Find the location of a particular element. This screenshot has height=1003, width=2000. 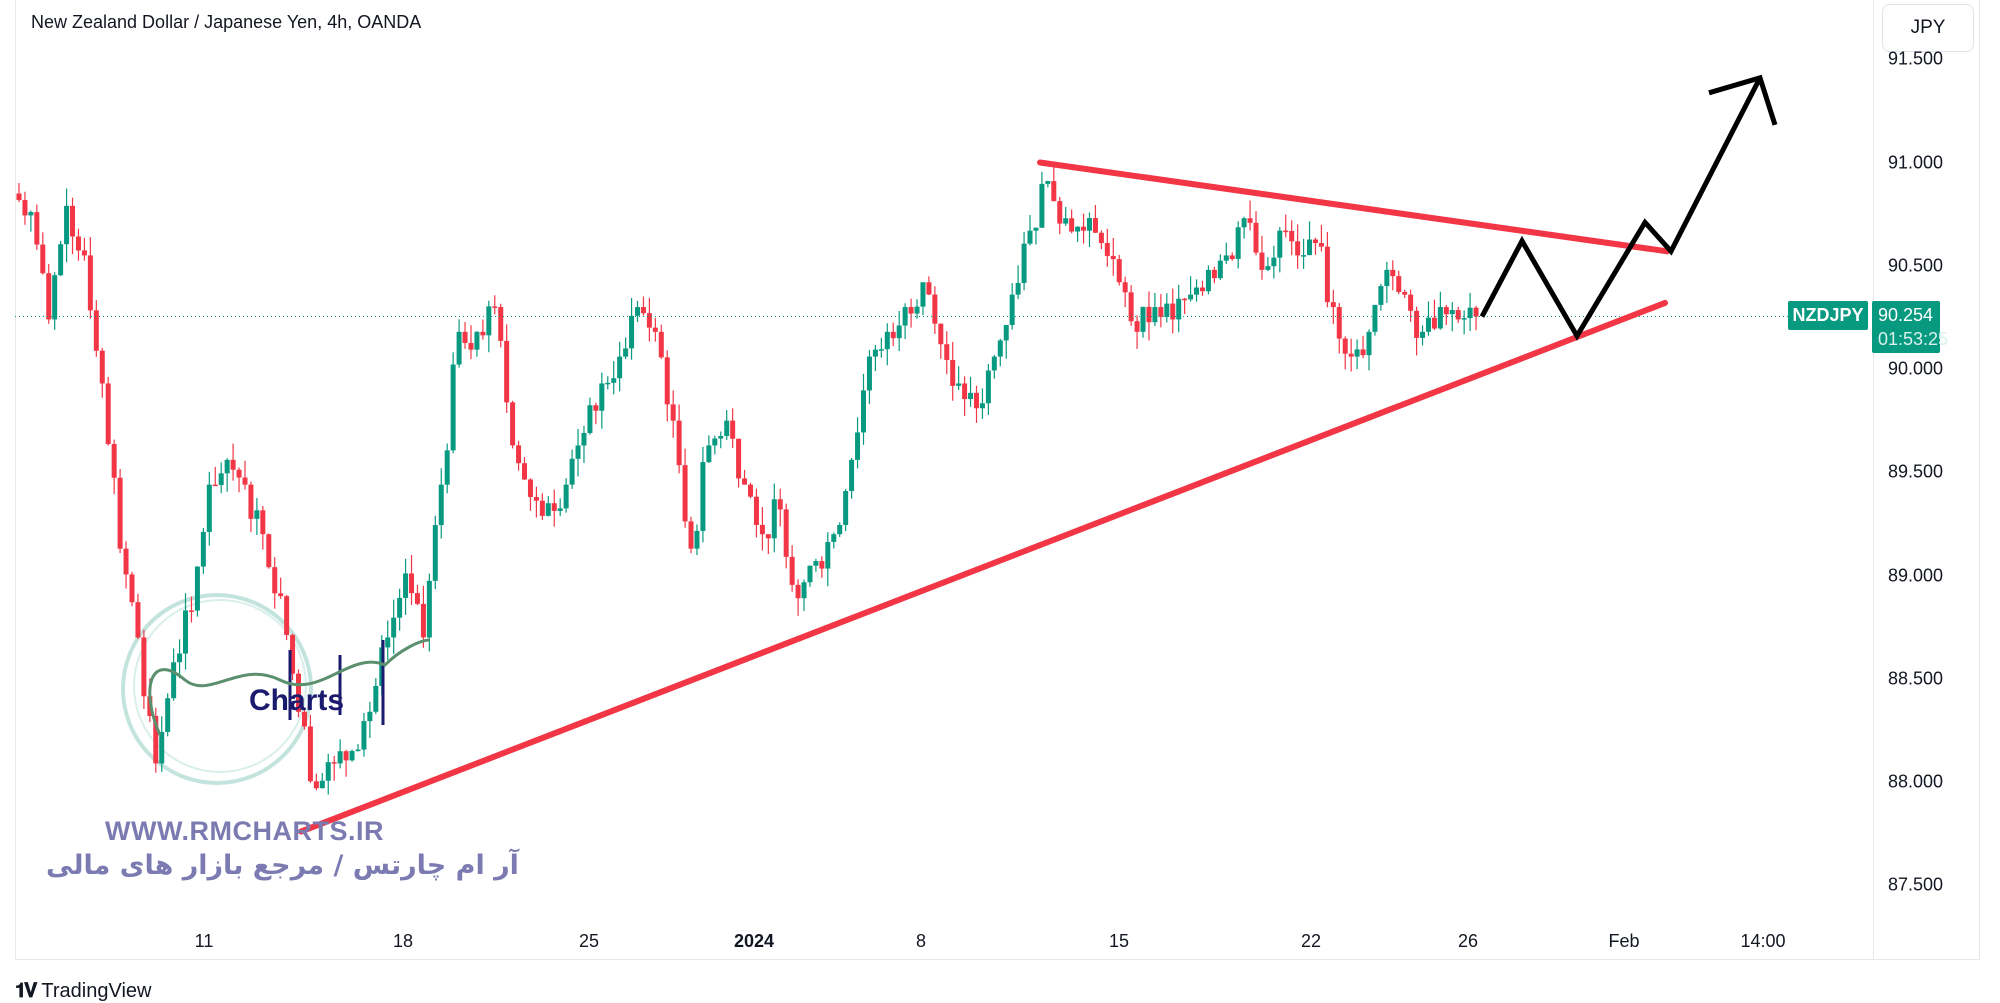

tradingview-brand: 𝟏𝐕 TradingView is located at coordinates (83, 991).